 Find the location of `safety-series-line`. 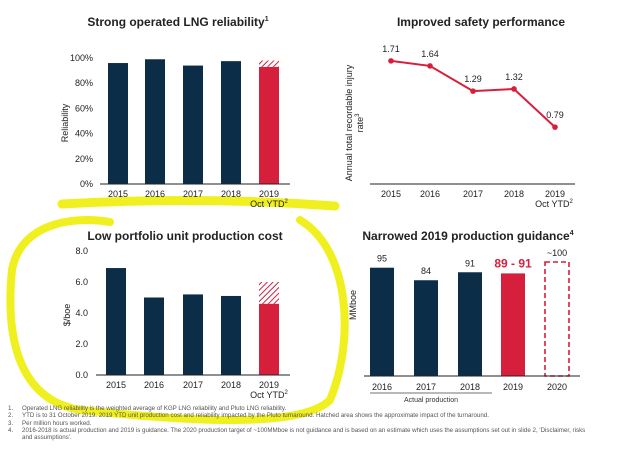

safety-series-line is located at coordinates (473, 93).